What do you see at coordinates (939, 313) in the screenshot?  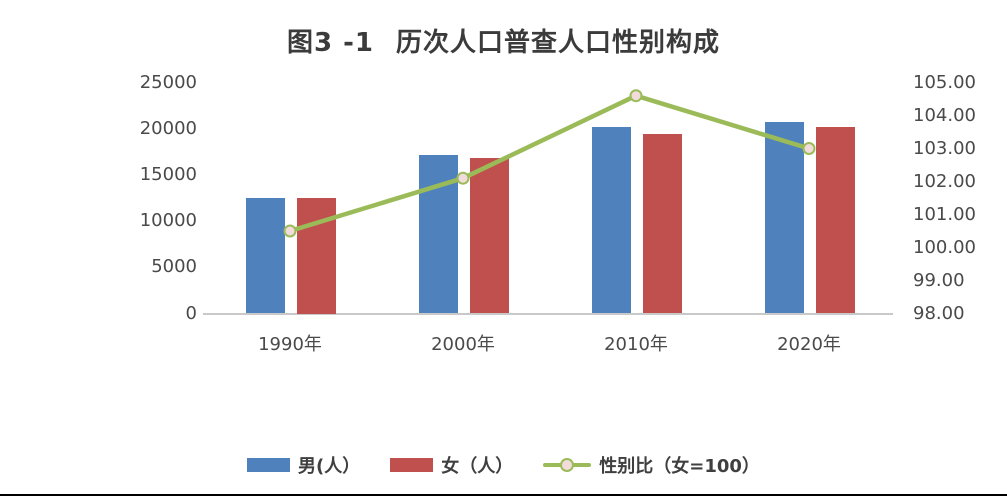 I see `right-axis-tick-label: 98.00` at bounding box center [939, 313].